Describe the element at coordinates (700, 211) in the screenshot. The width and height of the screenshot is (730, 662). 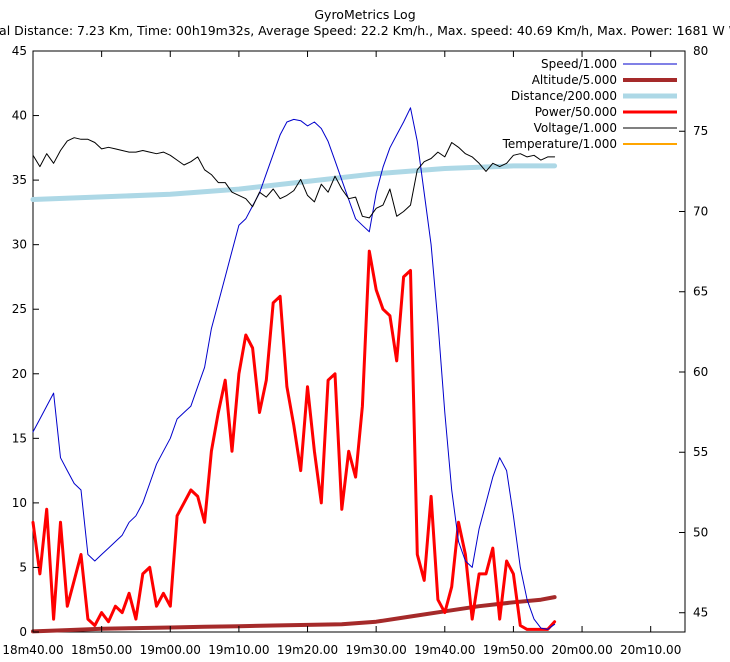
I see `y-right-tick-label: 70` at that location.